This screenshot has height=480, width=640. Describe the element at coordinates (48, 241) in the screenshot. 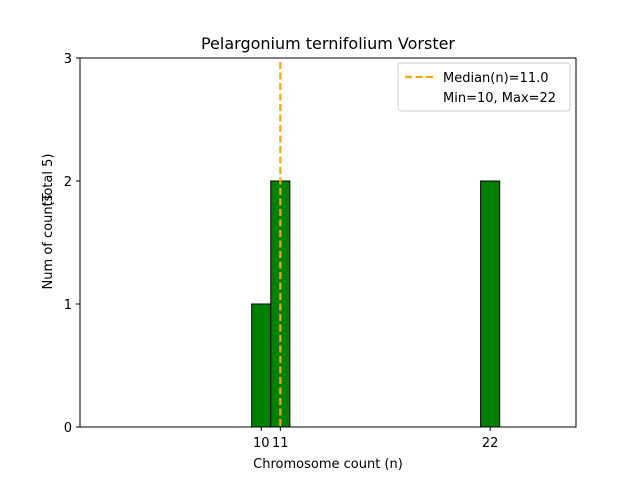

I see `y-axis-label: Num of counts` at that location.